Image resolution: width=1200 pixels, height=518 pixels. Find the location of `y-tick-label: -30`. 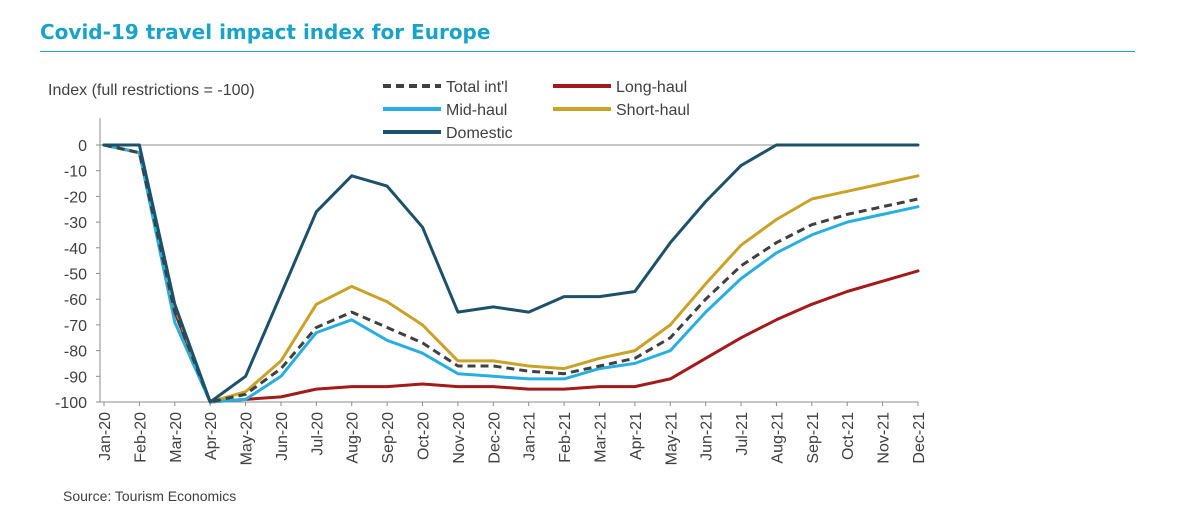

y-tick-label: -30 is located at coordinates (75, 223).